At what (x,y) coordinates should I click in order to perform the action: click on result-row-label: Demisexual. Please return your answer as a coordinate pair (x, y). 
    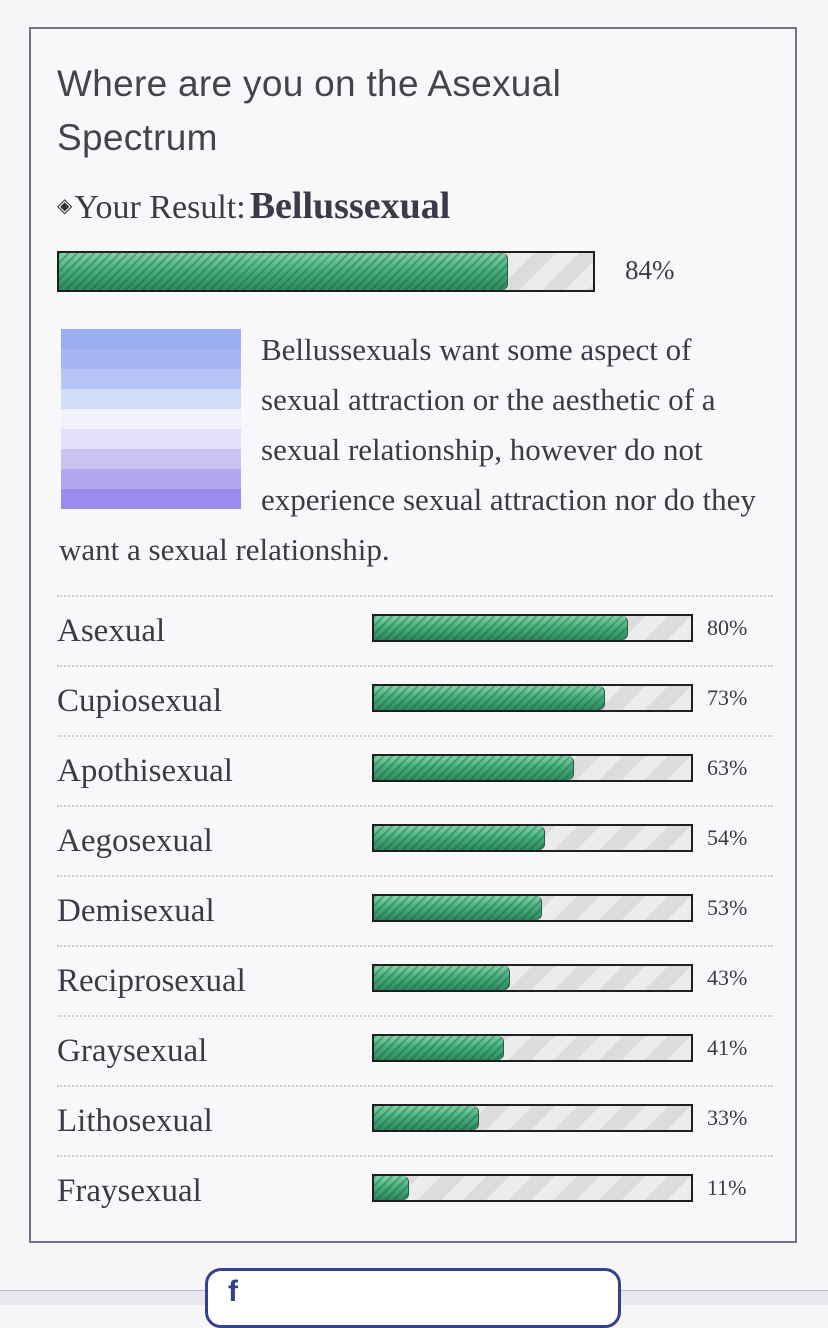
    Looking at the image, I should click on (136, 911).